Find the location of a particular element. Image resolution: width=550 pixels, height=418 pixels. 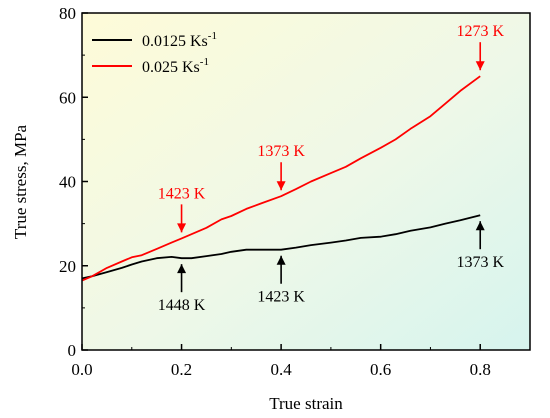

y-tick-label: 60 is located at coordinates (67, 97).